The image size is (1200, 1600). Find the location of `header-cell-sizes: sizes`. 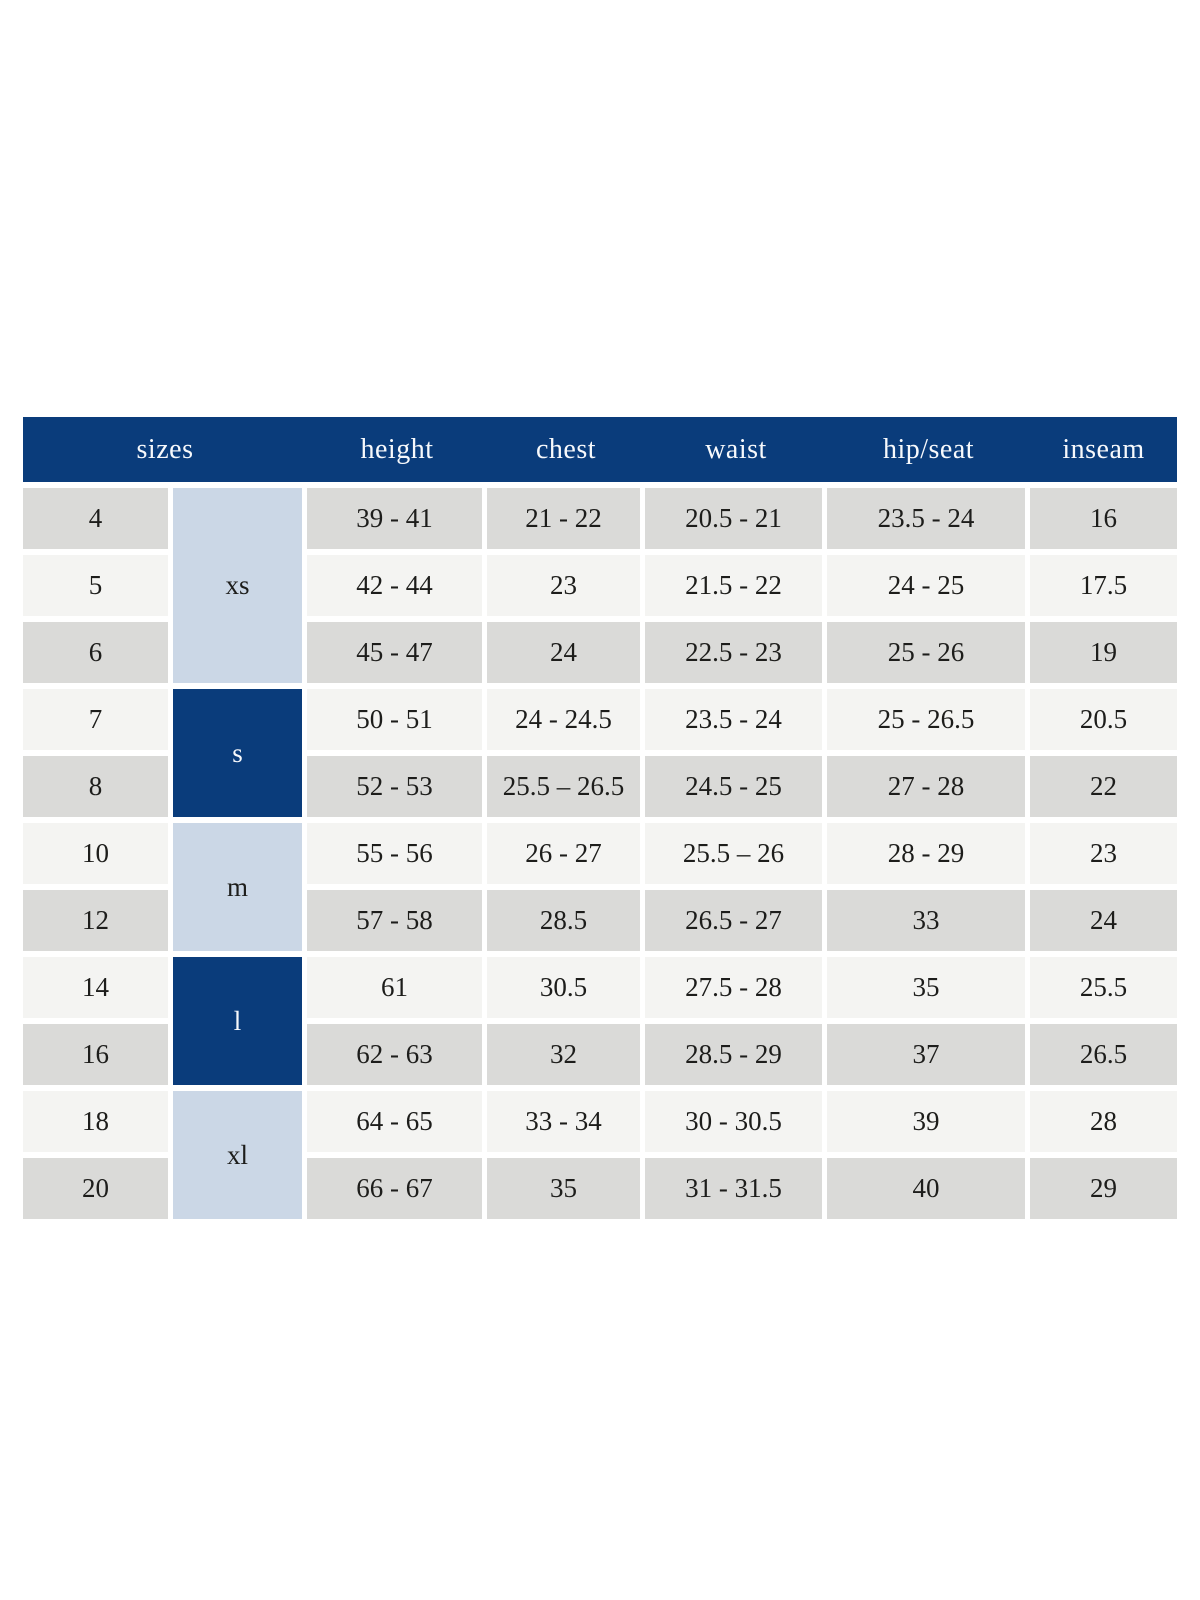

header-cell-sizes: sizes is located at coordinates (165, 449).